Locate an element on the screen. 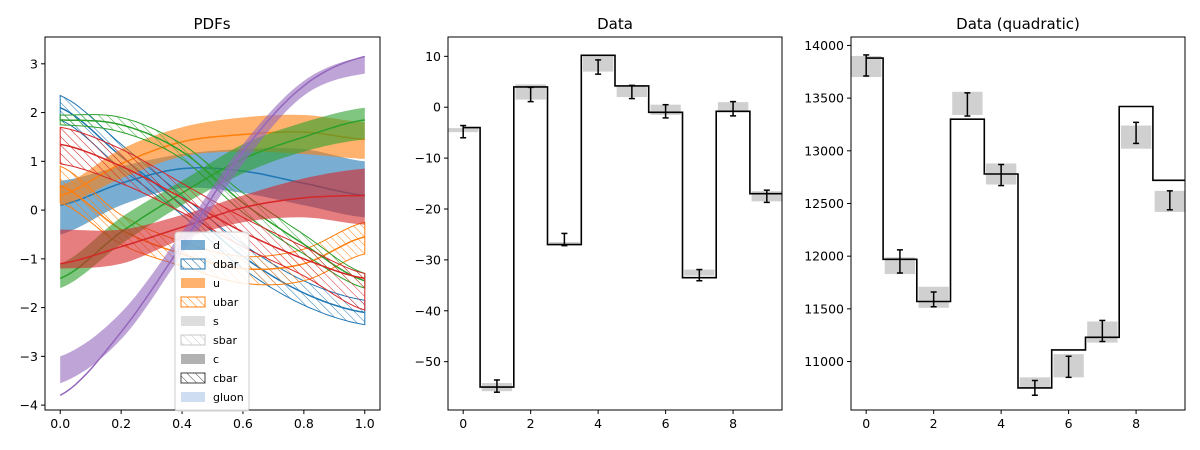  legend-swatch-dbar is located at coordinates (193, 264).